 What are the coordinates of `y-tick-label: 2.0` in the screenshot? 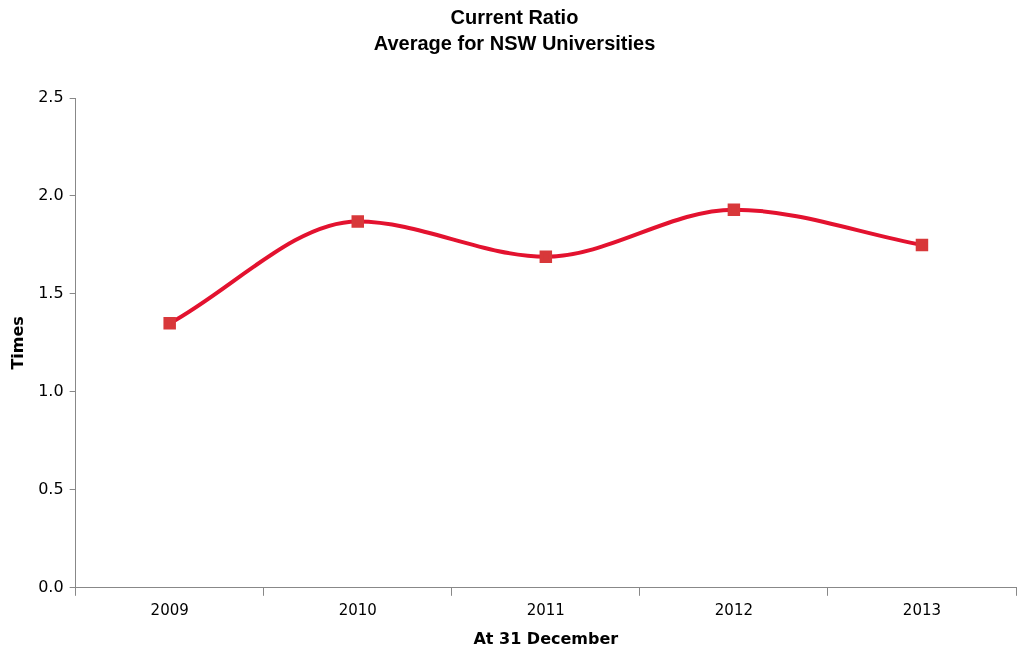 It's located at (51, 195).